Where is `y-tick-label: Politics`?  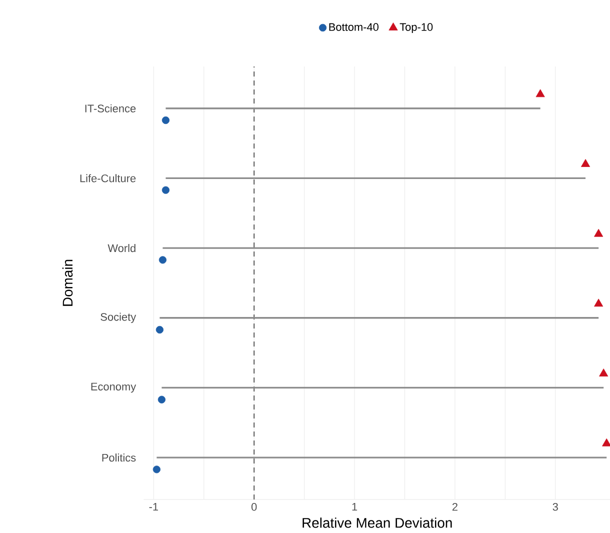 y-tick-label: Politics is located at coordinates (119, 458).